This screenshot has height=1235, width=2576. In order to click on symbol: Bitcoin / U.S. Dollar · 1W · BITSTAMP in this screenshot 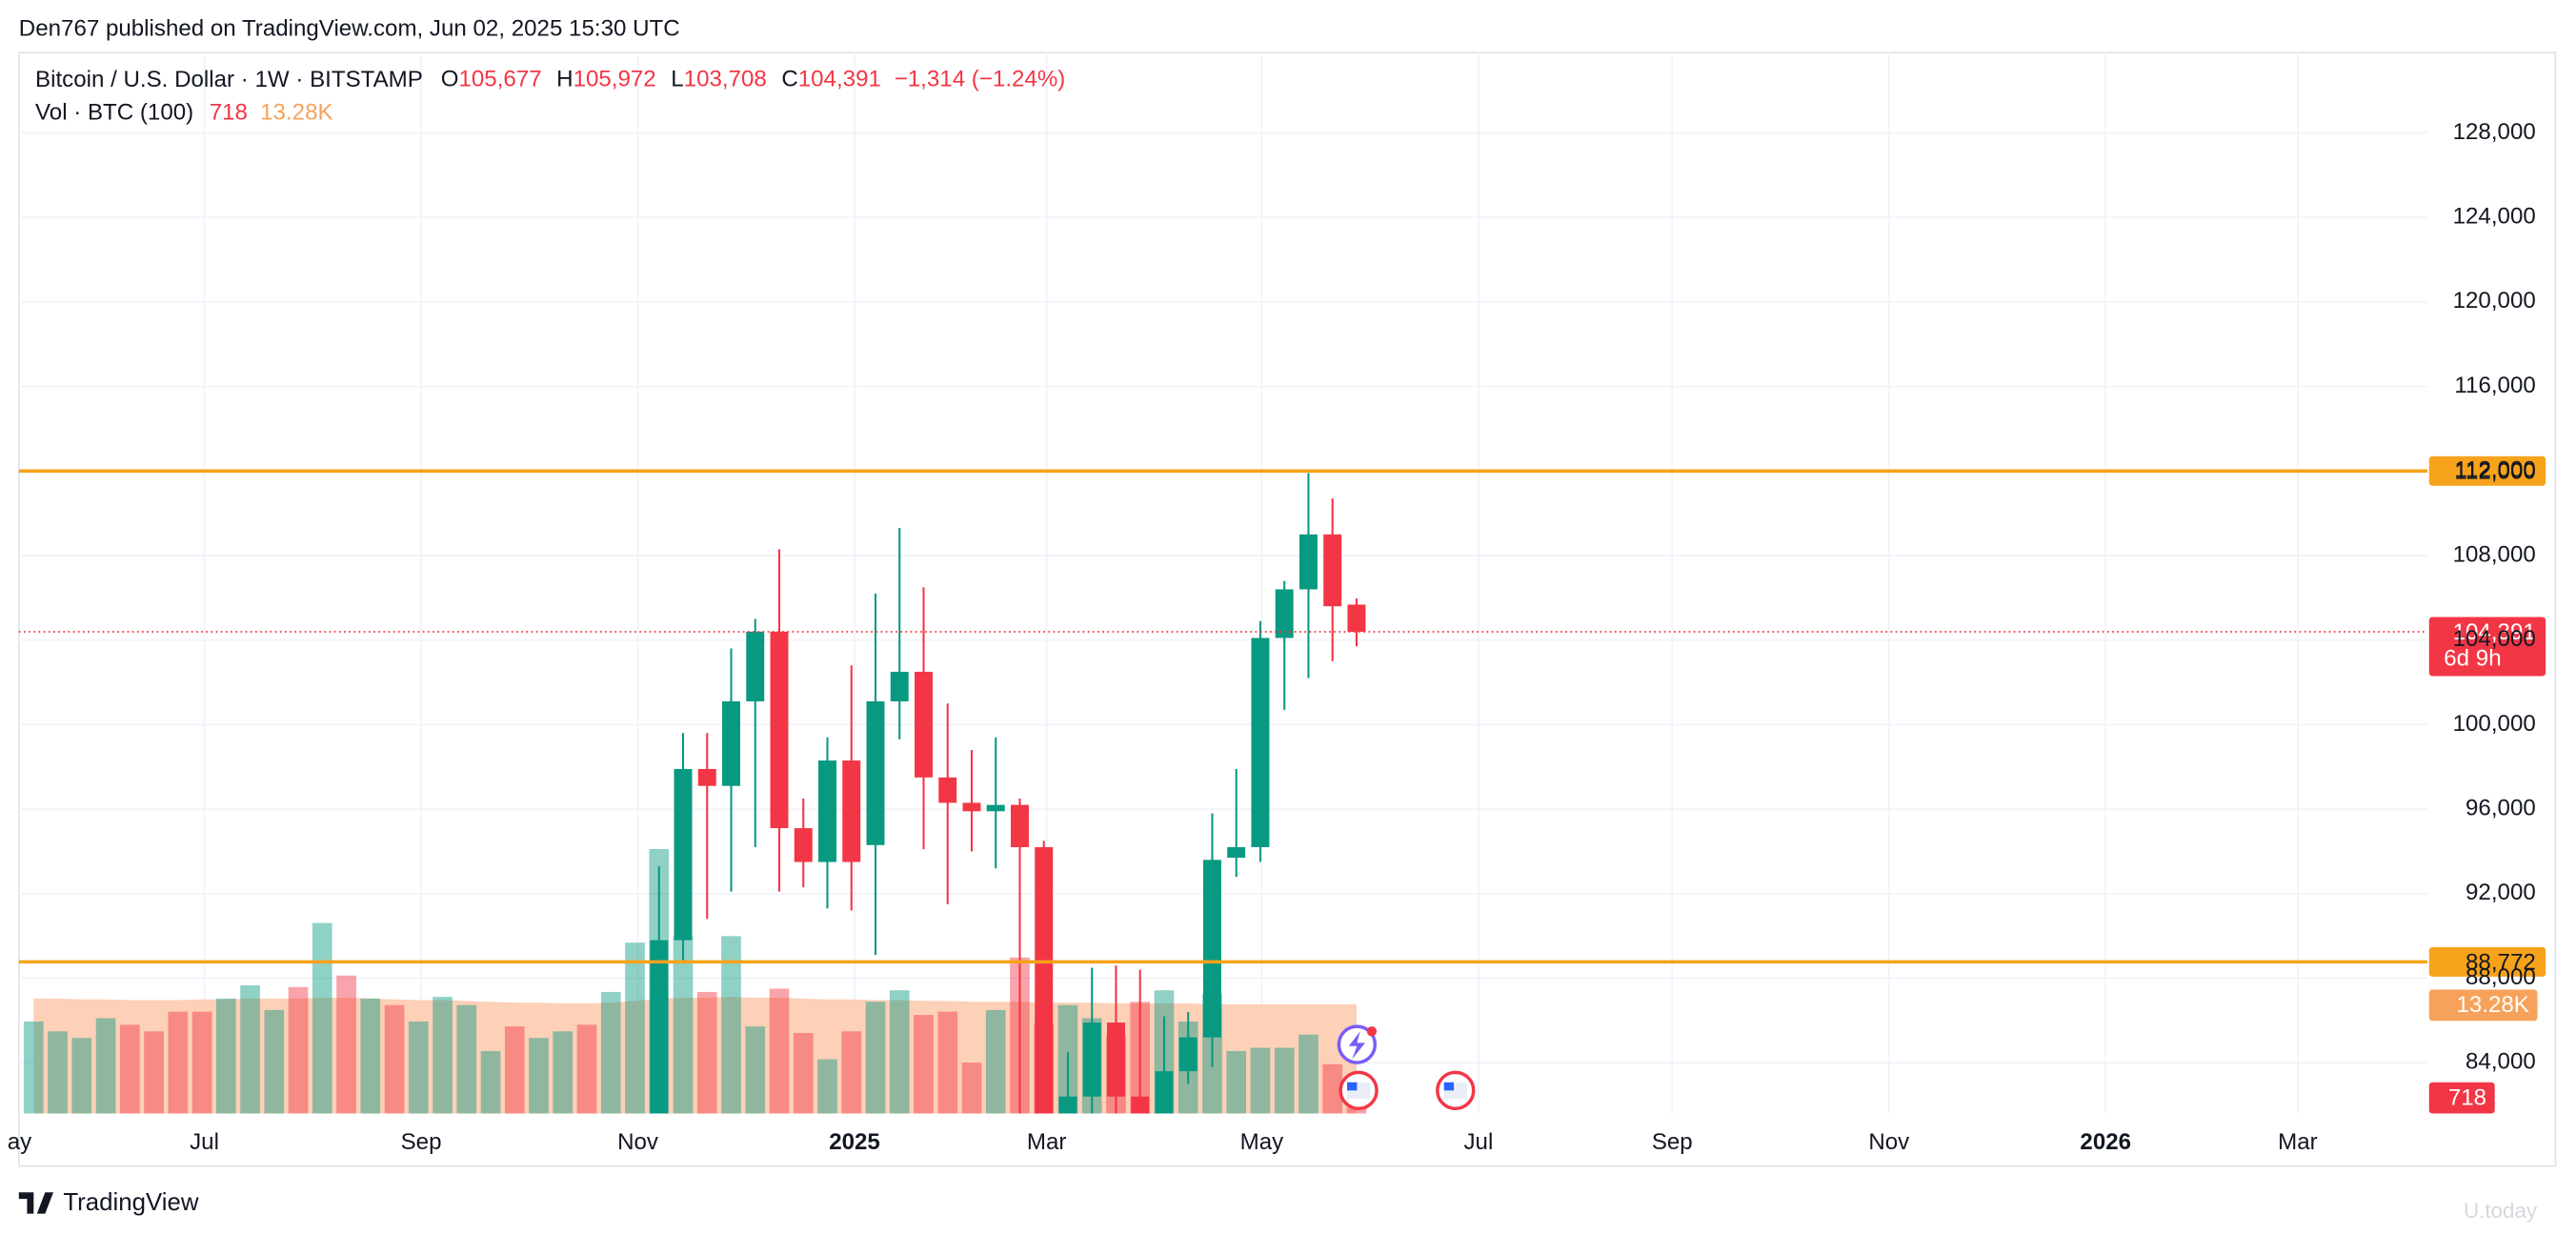, I will do `click(229, 79)`.